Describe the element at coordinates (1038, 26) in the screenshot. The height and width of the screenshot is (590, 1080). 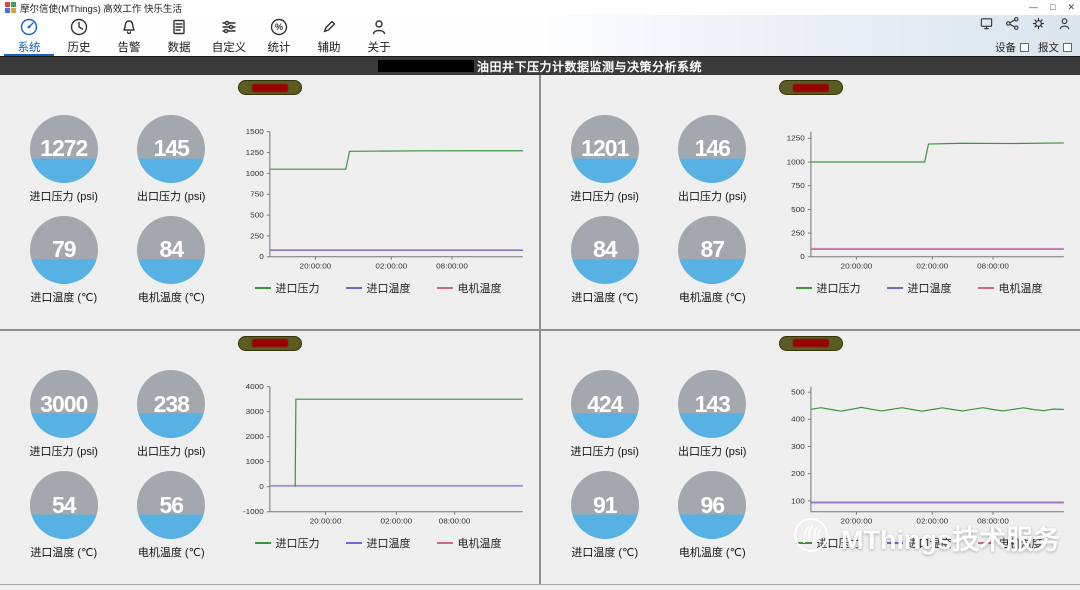
I see `gear-icon` at that location.